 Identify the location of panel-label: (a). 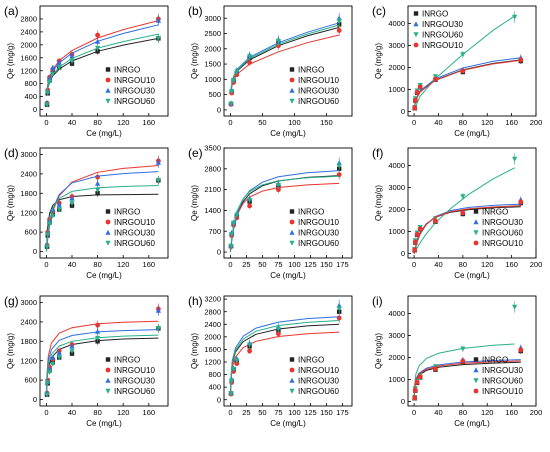
(11, 11).